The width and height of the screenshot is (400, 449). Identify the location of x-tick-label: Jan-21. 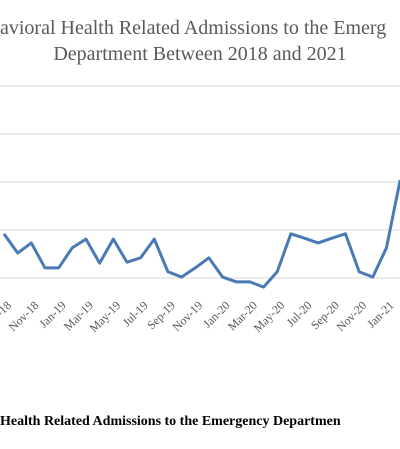
(380, 314).